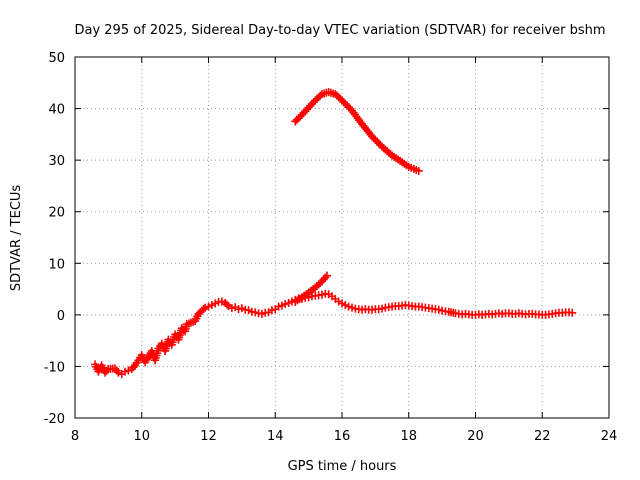 This screenshot has height=480, width=640. Describe the element at coordinates (408, 436) in the screenshot. I see `x-tick-label: 18` at that location.